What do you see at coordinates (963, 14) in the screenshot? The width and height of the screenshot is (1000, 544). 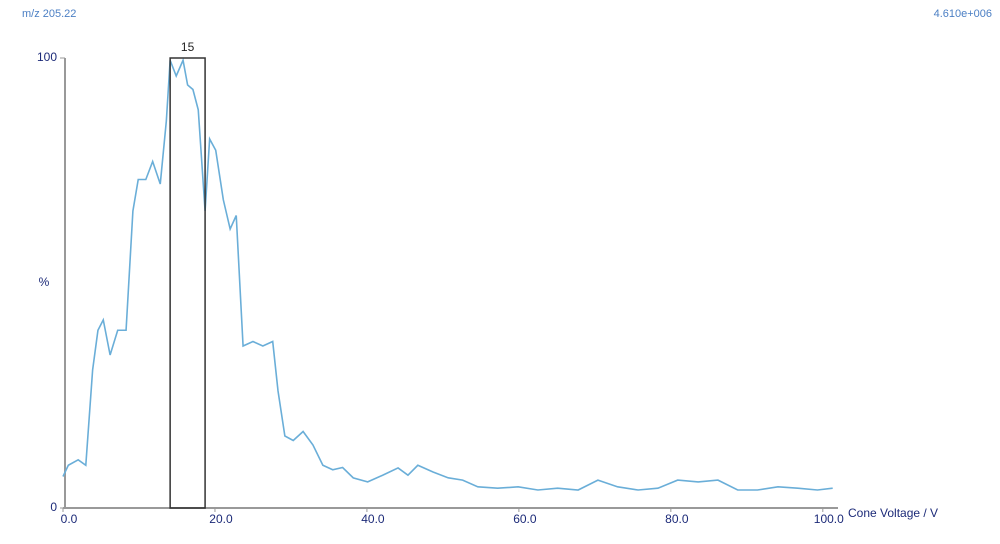 I see `chart-subtitle: 4.610e+006` at bounding box center [963, 14].